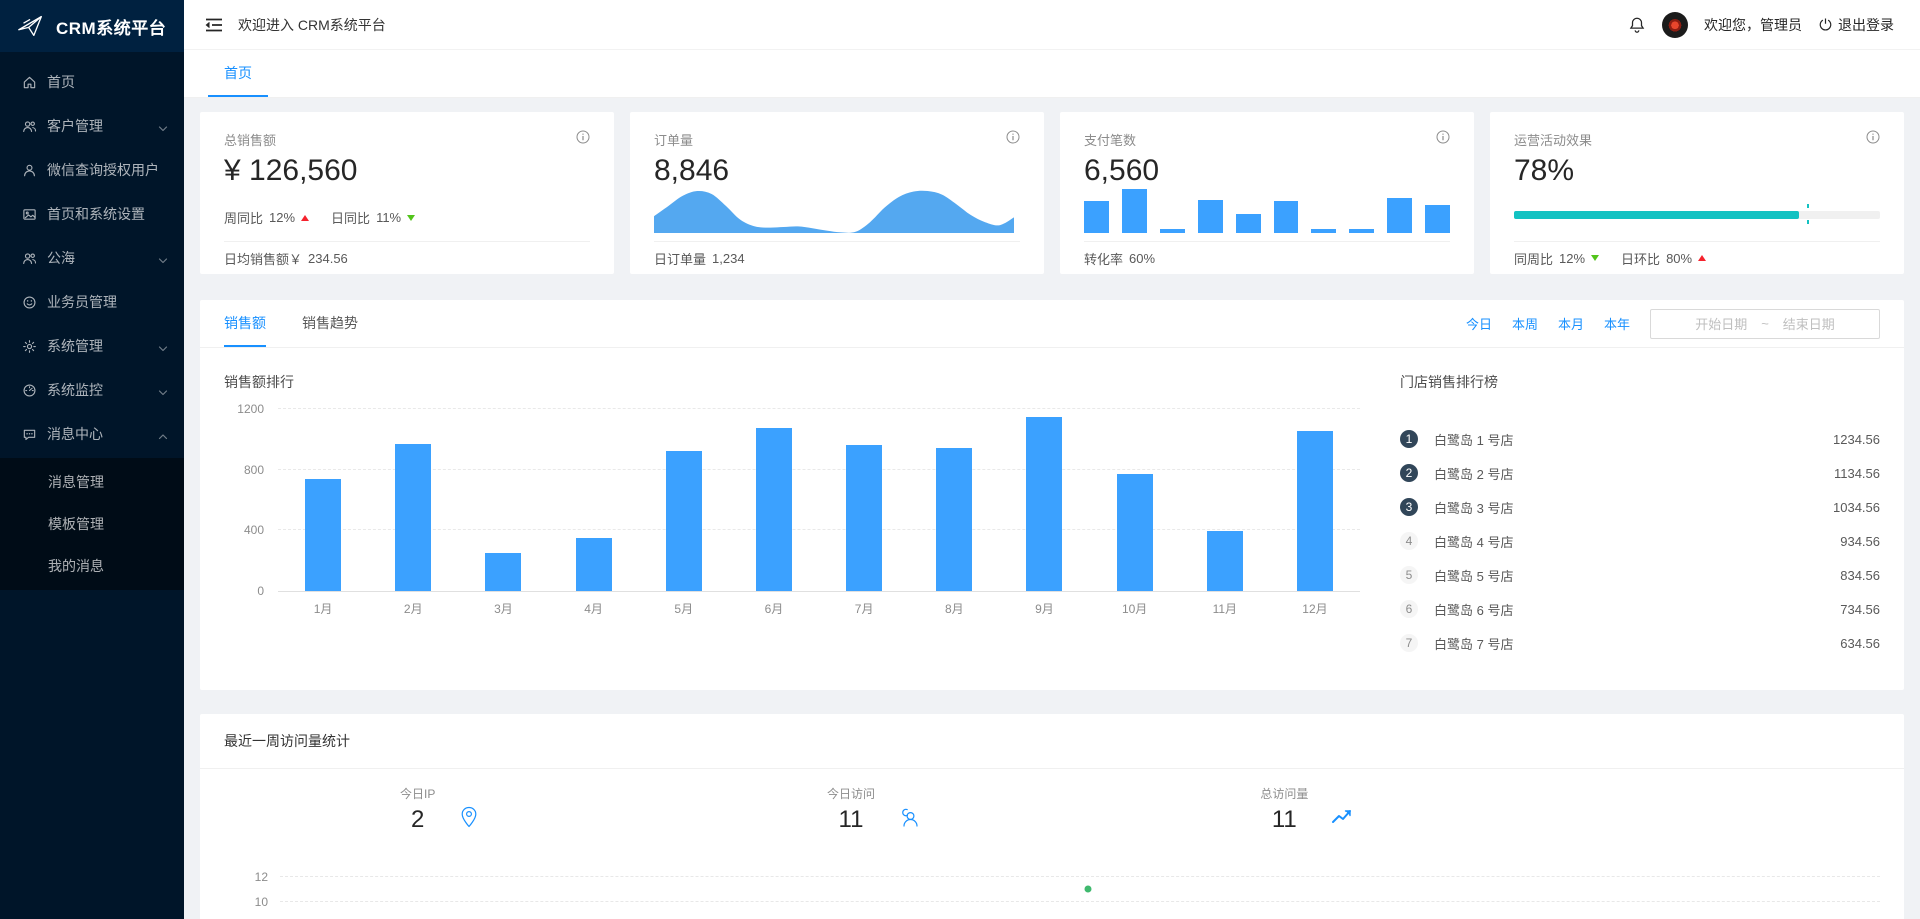 The width and height of the screenshot is (1920, 919). What do you see at coordinates (29, 390) in the screenshot?
I see `dashboard-icon` at bounding box center [29, 390].